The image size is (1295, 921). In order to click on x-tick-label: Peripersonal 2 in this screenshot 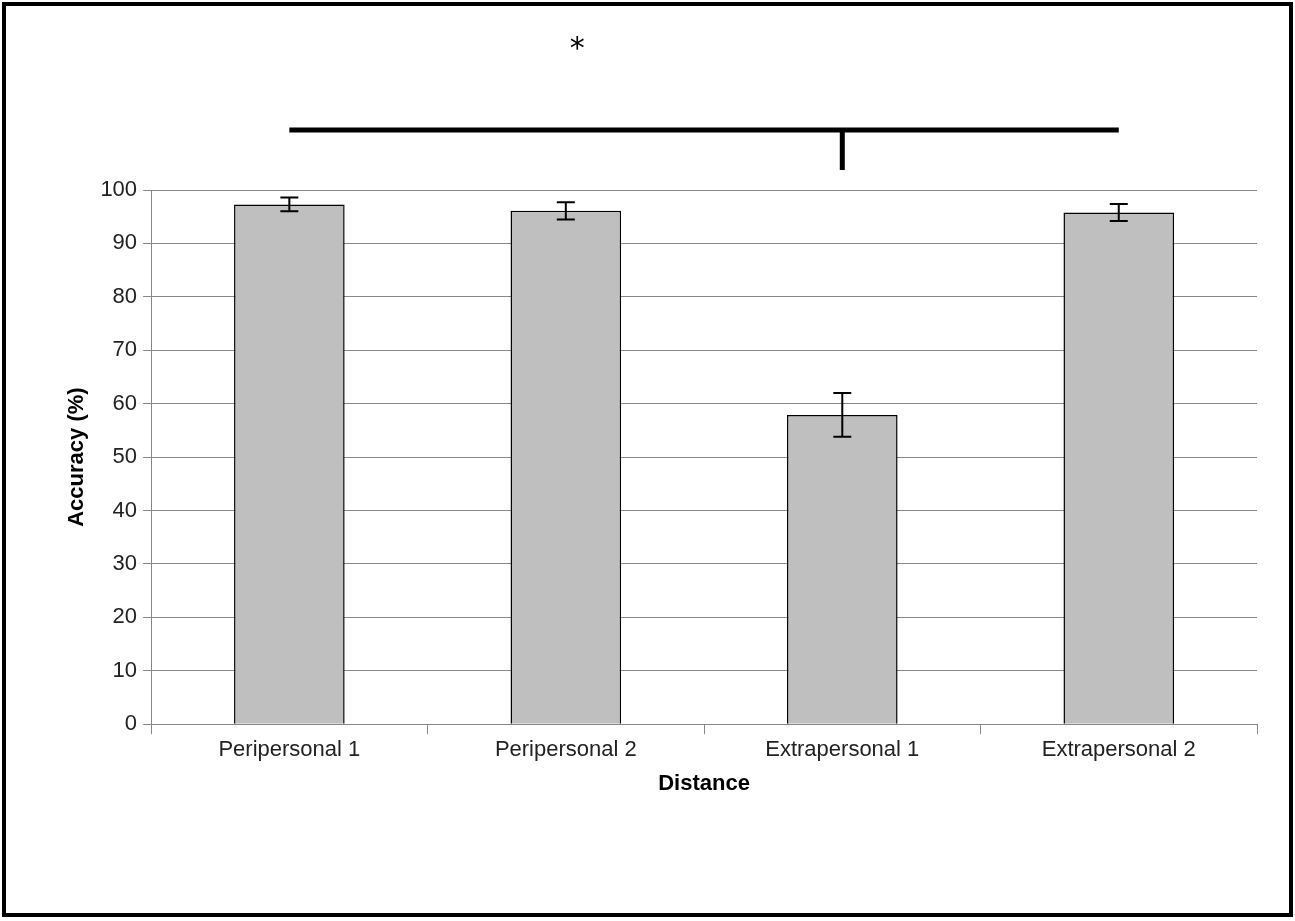, I will do `click(565, 749)`.